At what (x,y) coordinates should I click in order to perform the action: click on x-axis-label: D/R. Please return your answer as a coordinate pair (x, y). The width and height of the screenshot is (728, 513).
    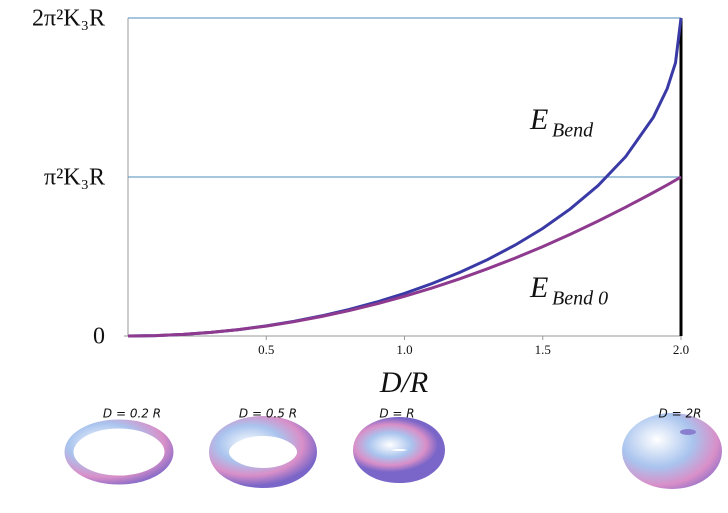
    Looking at the image, I should click on (403, 382).